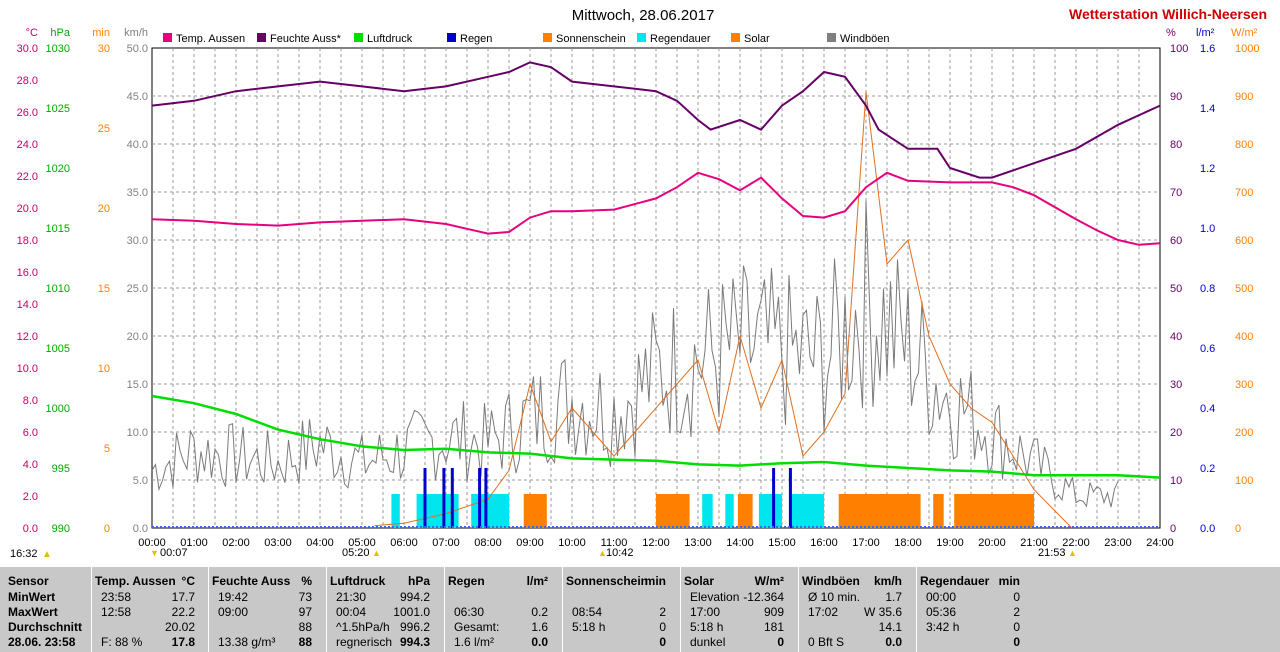 The height and width of the screenshot is (652, 1280). I want to click on table-cell-value: 97, so click(305, 612).